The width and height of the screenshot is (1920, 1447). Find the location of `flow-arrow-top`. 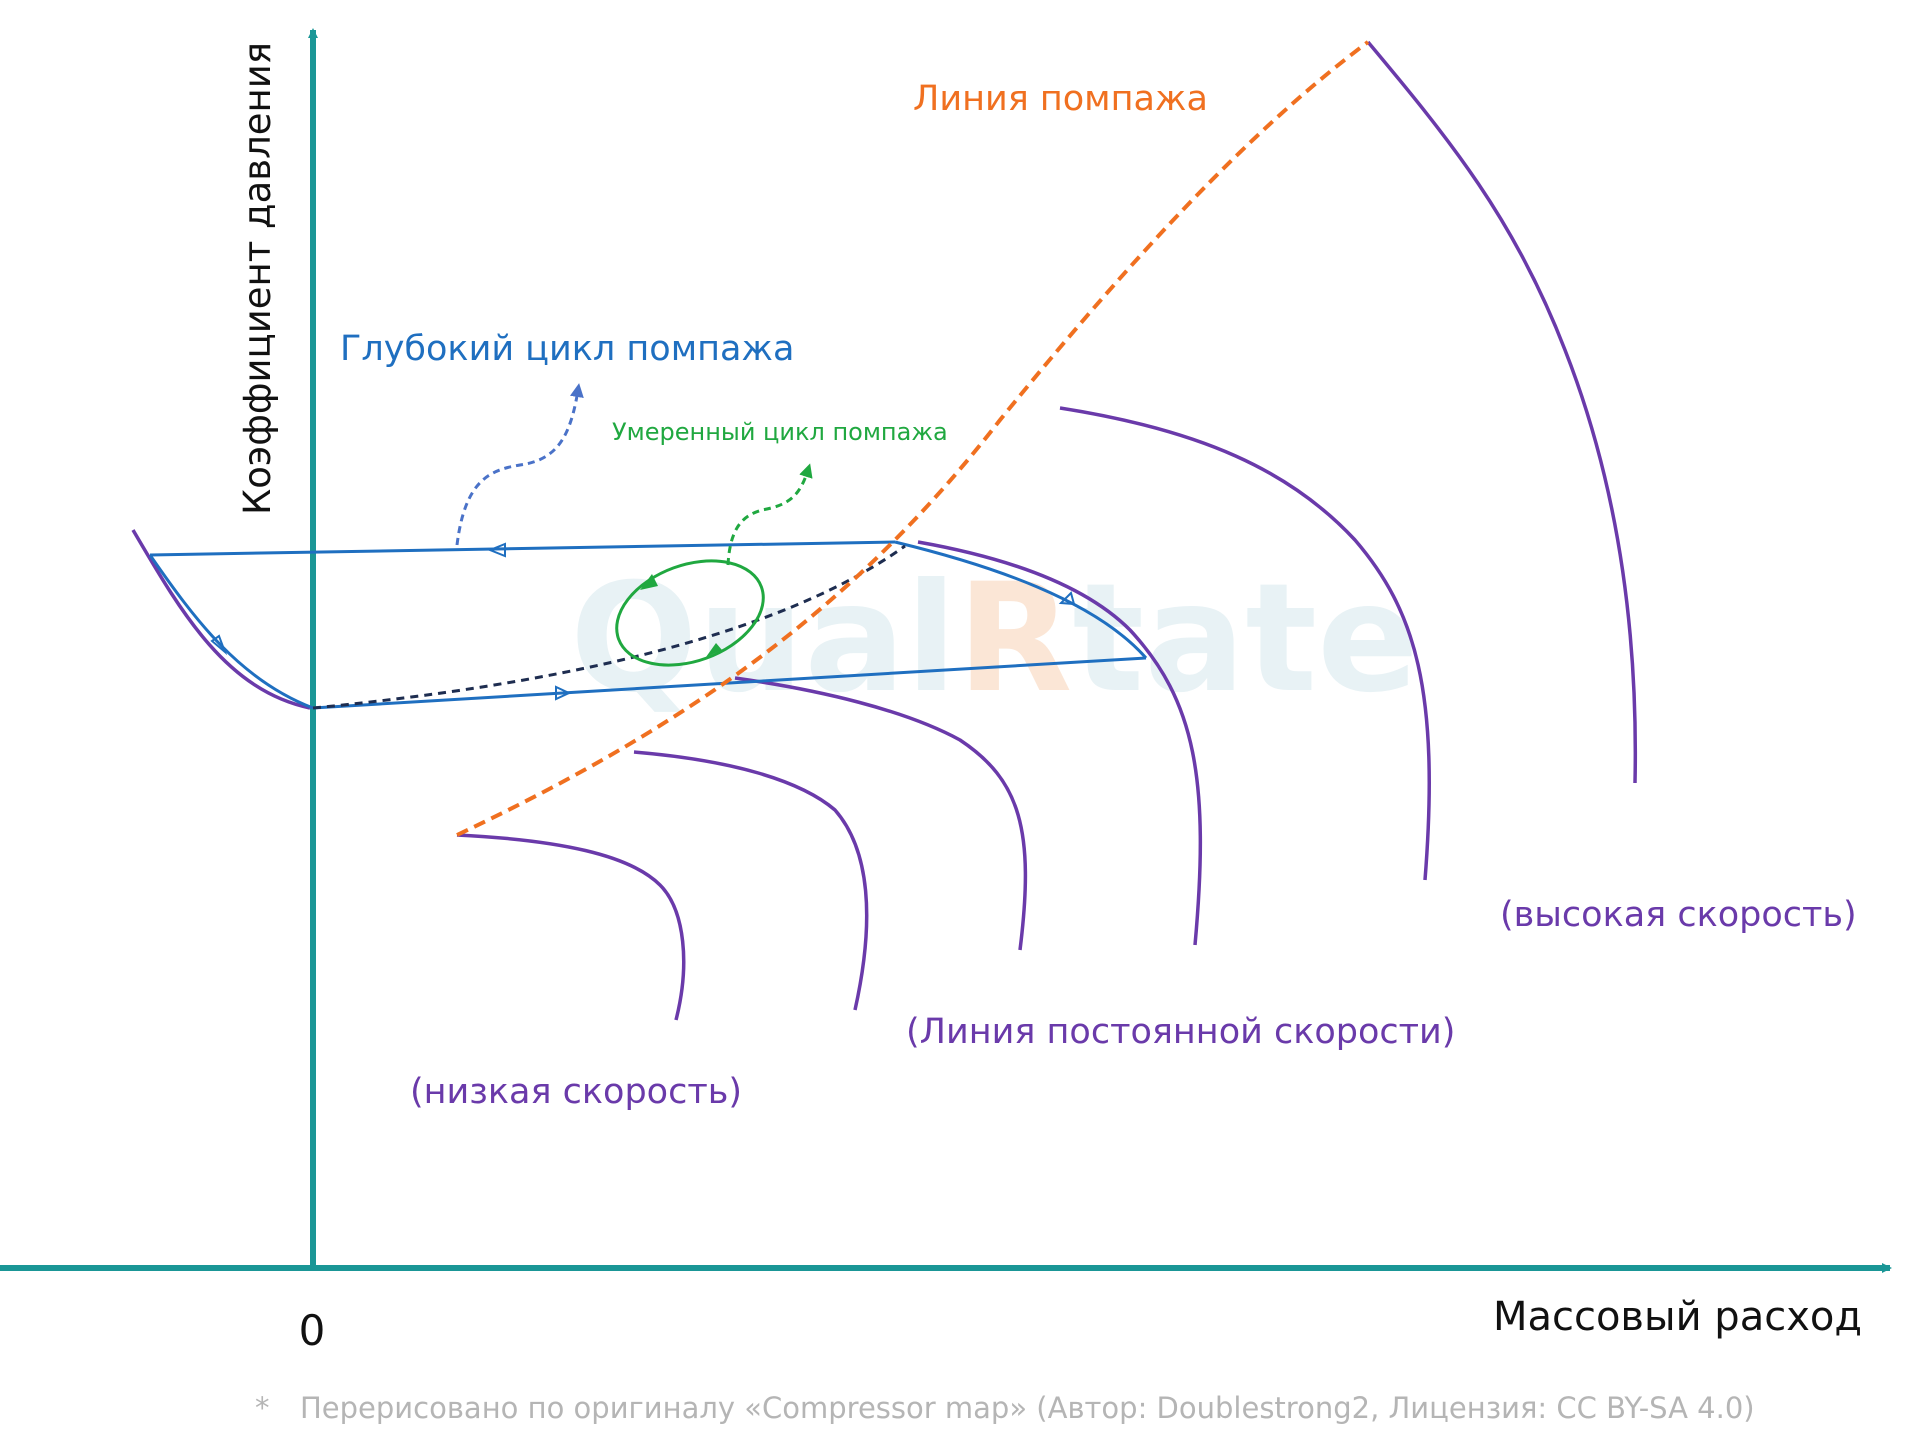

flow-arrow-top is located at coordinates (496, 550).